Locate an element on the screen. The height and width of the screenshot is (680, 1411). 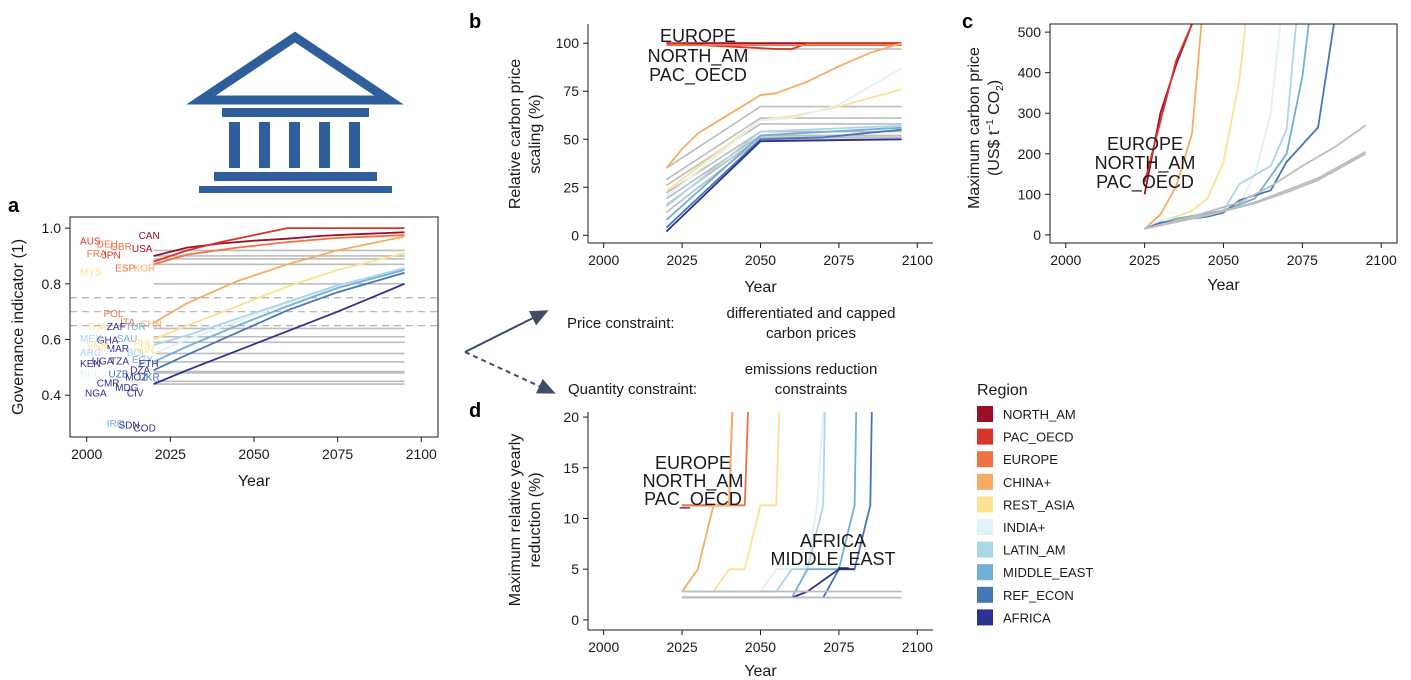
unit-sup: −1 is located at coordinates (990, 125).